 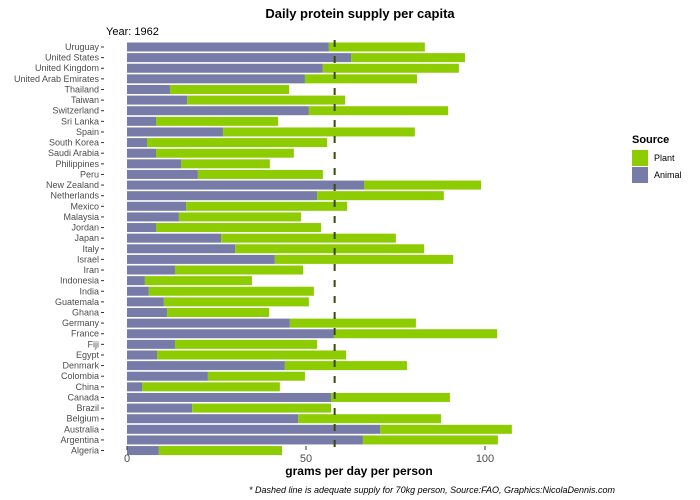 I want to click on y-tick-label: Spain, so click(x=87, y=132).